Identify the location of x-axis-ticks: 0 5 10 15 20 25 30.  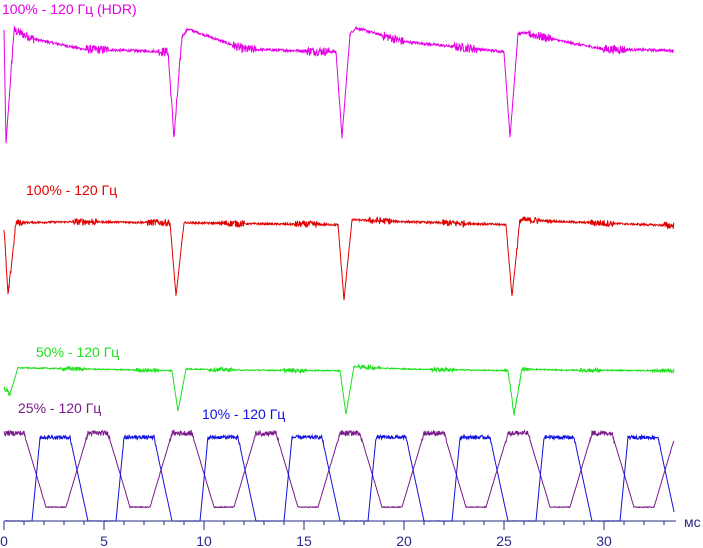
(332, 534).